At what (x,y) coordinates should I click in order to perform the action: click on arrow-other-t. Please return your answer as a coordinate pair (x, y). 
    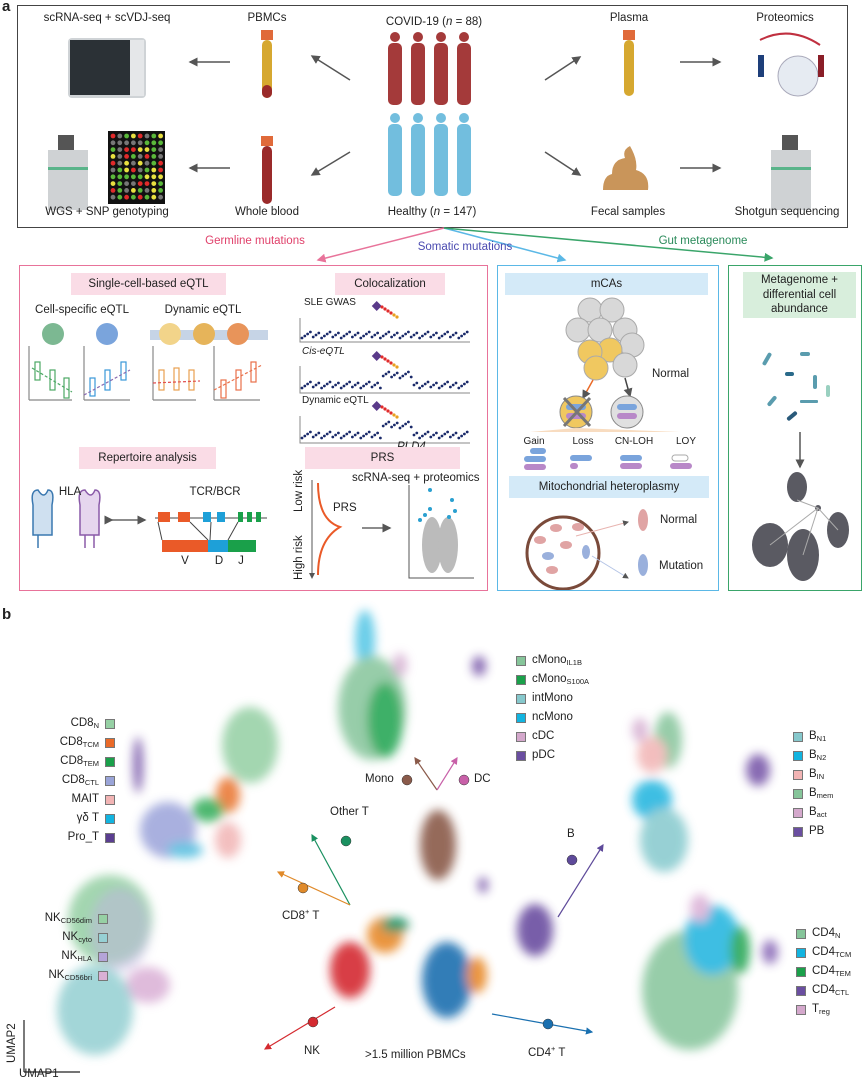
    Looking at the image, I should click on (331, 869).